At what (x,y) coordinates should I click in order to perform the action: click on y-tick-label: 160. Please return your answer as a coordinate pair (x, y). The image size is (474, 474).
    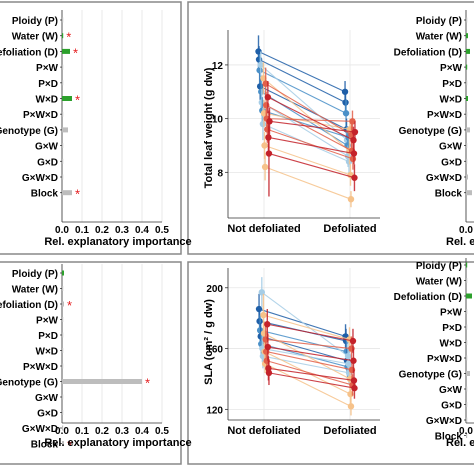
    Looking at the image, I should click on (214, 350).